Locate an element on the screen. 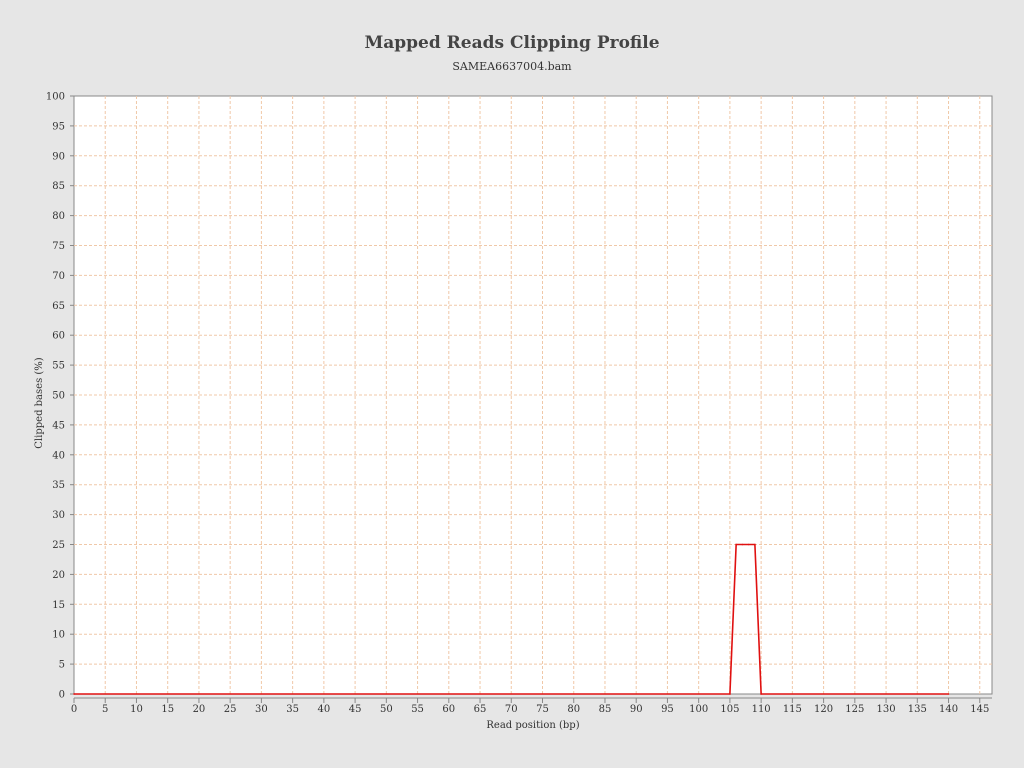  x-tick-label: 60 is located at coordinates (448, 709).